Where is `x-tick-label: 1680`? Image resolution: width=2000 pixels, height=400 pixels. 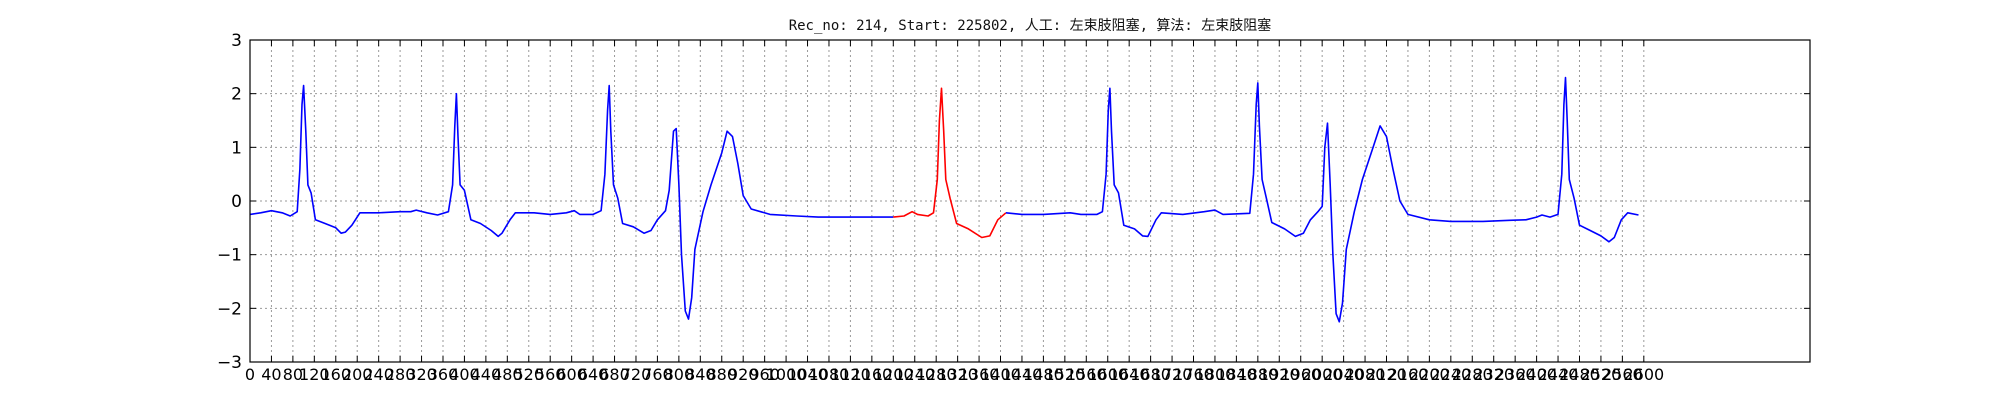
x-tick-label: 1680 is located at coordinates (1150, 374).